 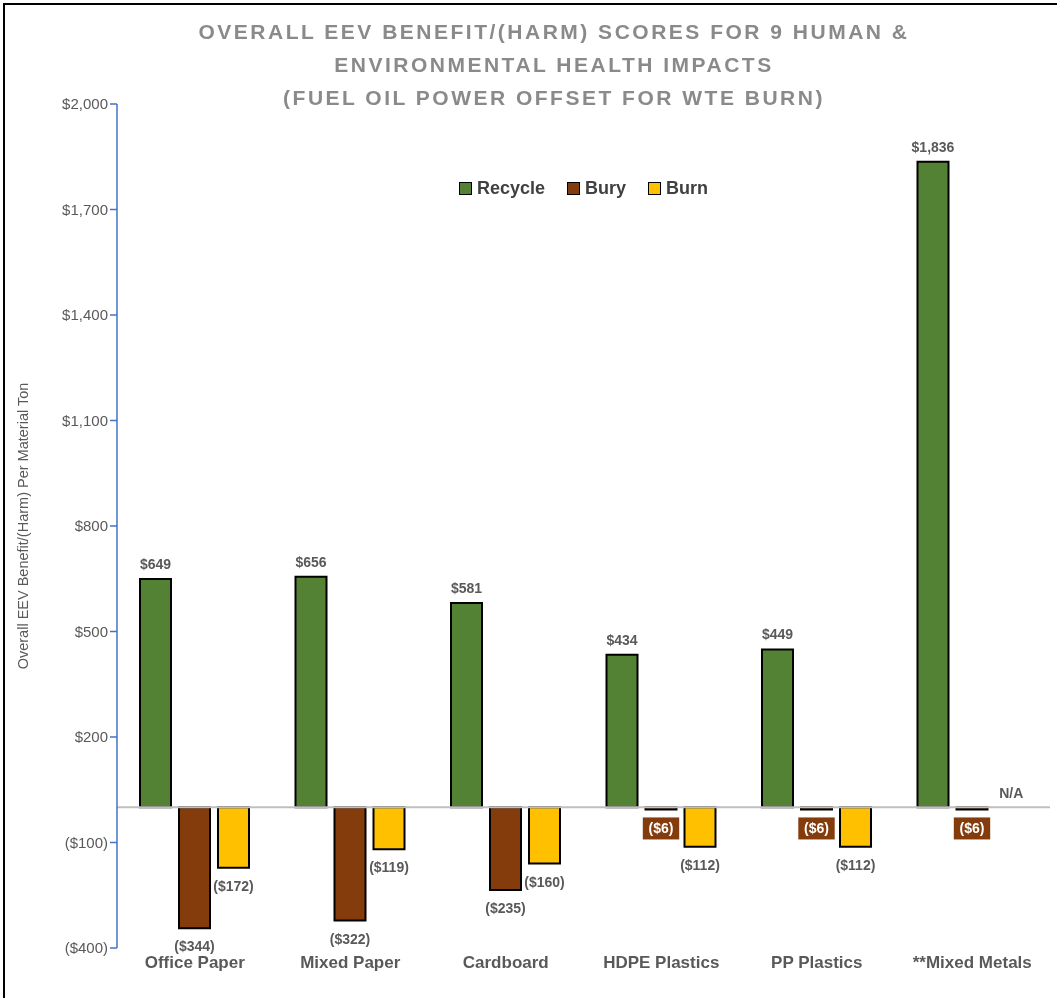 What do you see at coordinates (194, 946) in the screenshot?
I see `data-label: ($344)` at bounding box center [194, 946].